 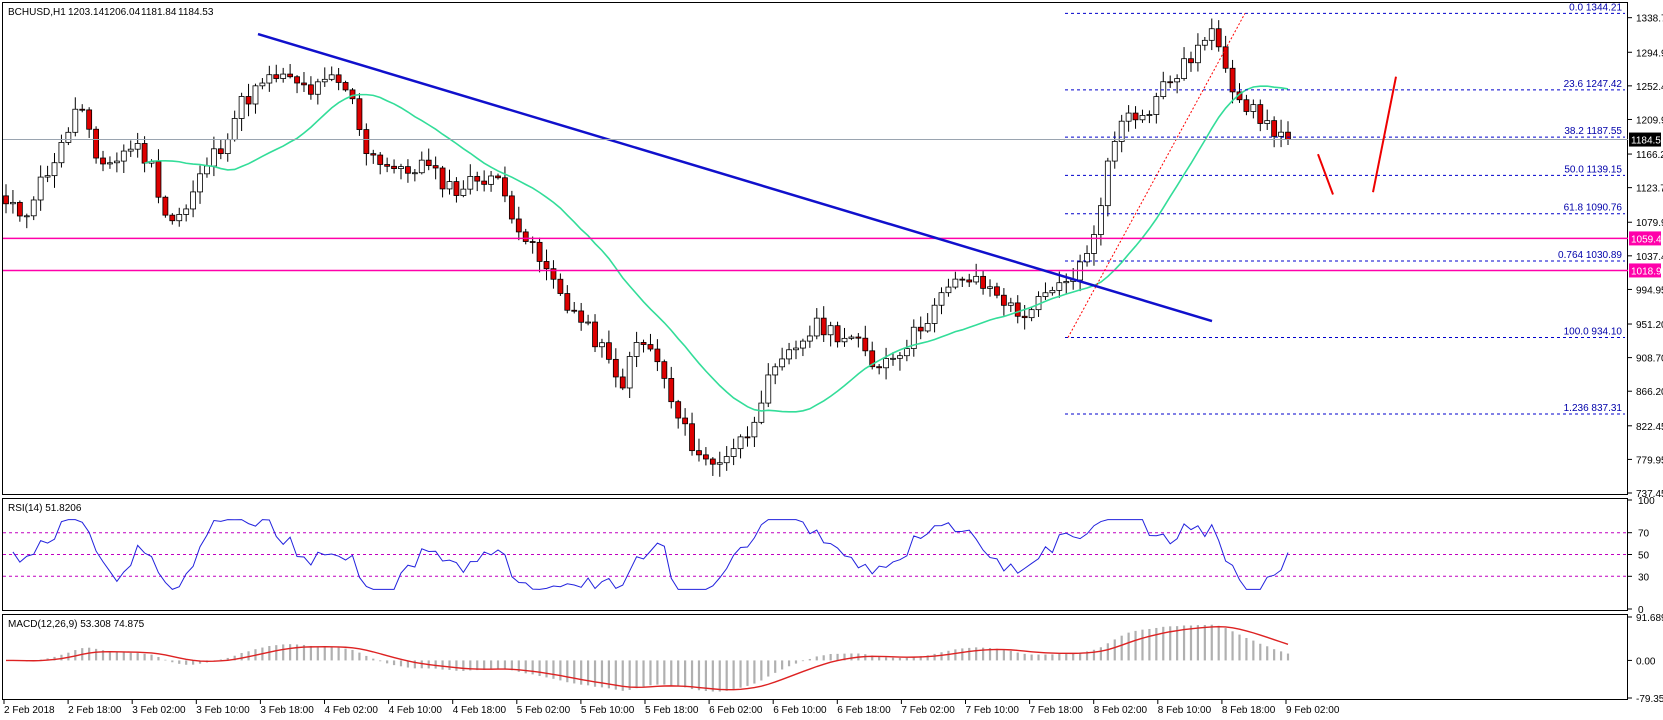 I want to click on fib-level-label: 23.6 1247.42, so click(x=1593, y=84).